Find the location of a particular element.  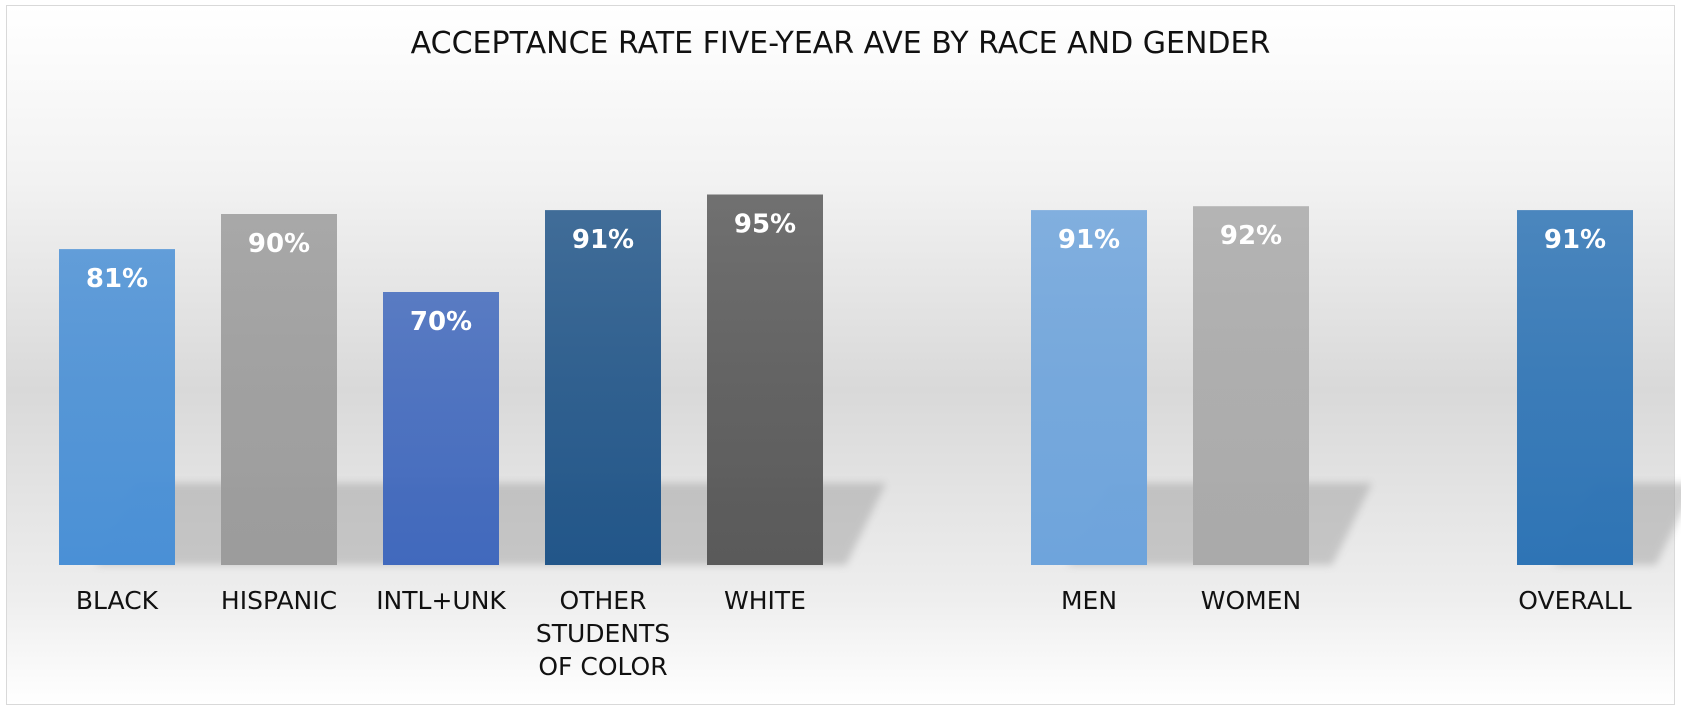

x-tick-label: OVERALL is located at coordinates (1575, 600).